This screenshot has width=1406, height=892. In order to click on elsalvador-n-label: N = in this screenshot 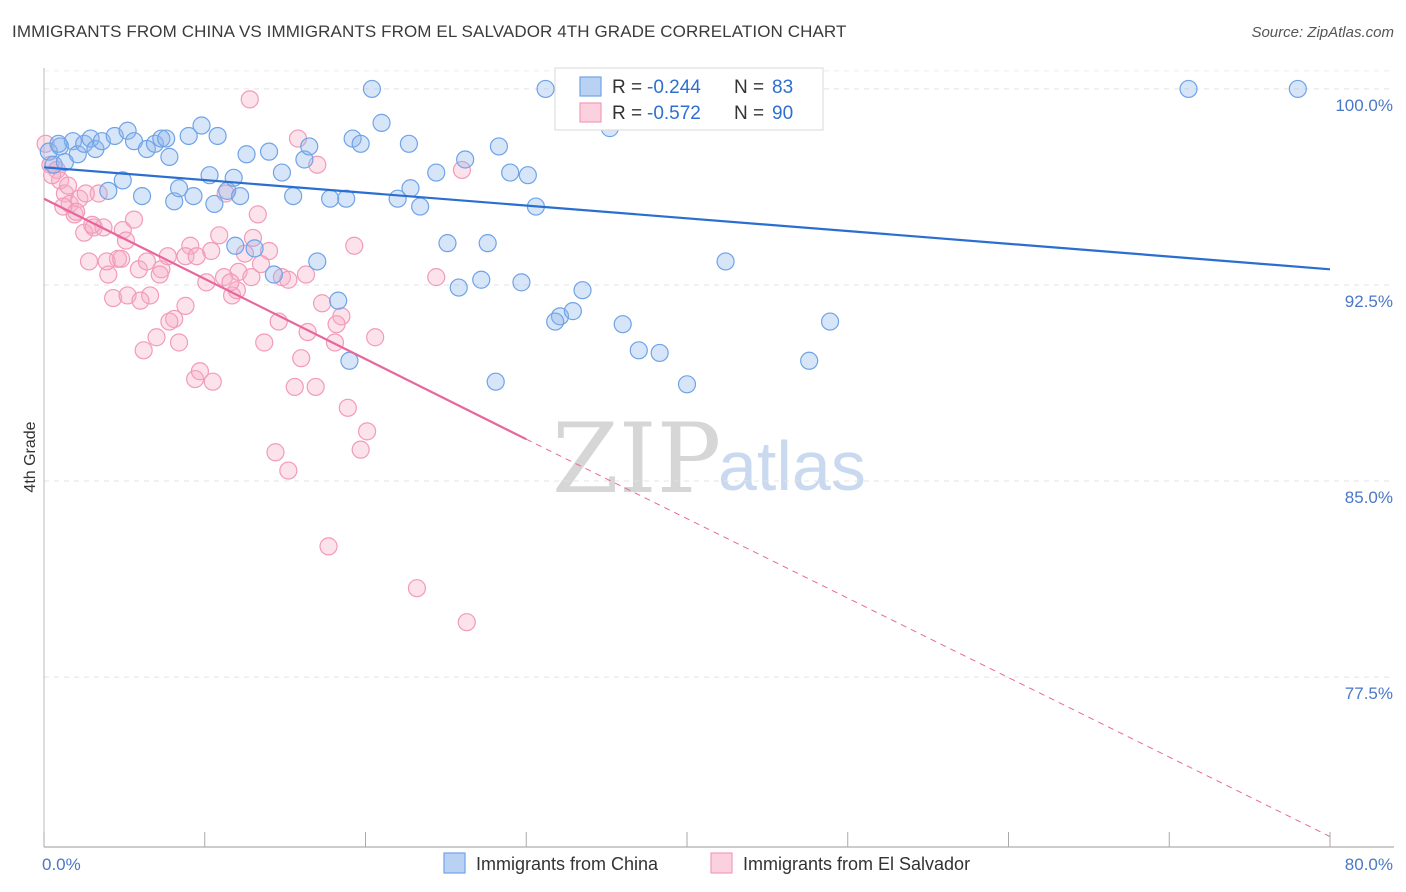, I will do `click(749, 113)`.